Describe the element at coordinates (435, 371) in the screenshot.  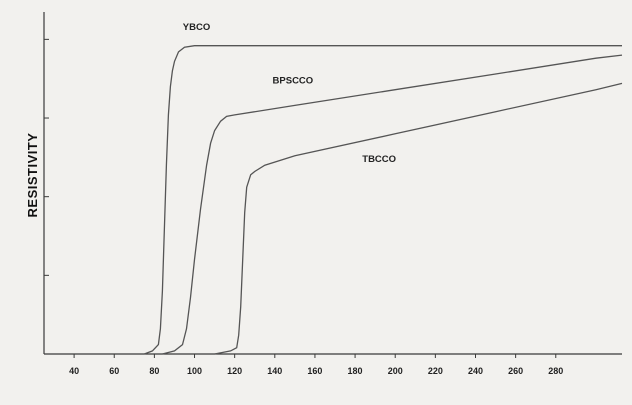
I see `x-tick-label-9: 220` at that location.